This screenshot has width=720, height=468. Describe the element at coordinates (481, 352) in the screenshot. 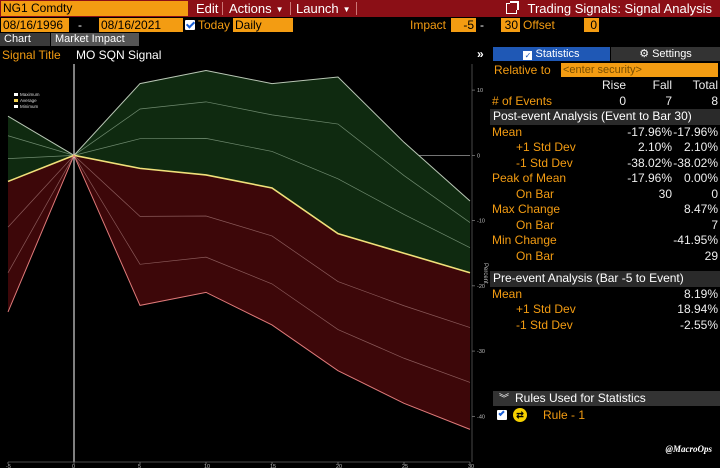

I see `y-tick-label: -30` at that location.